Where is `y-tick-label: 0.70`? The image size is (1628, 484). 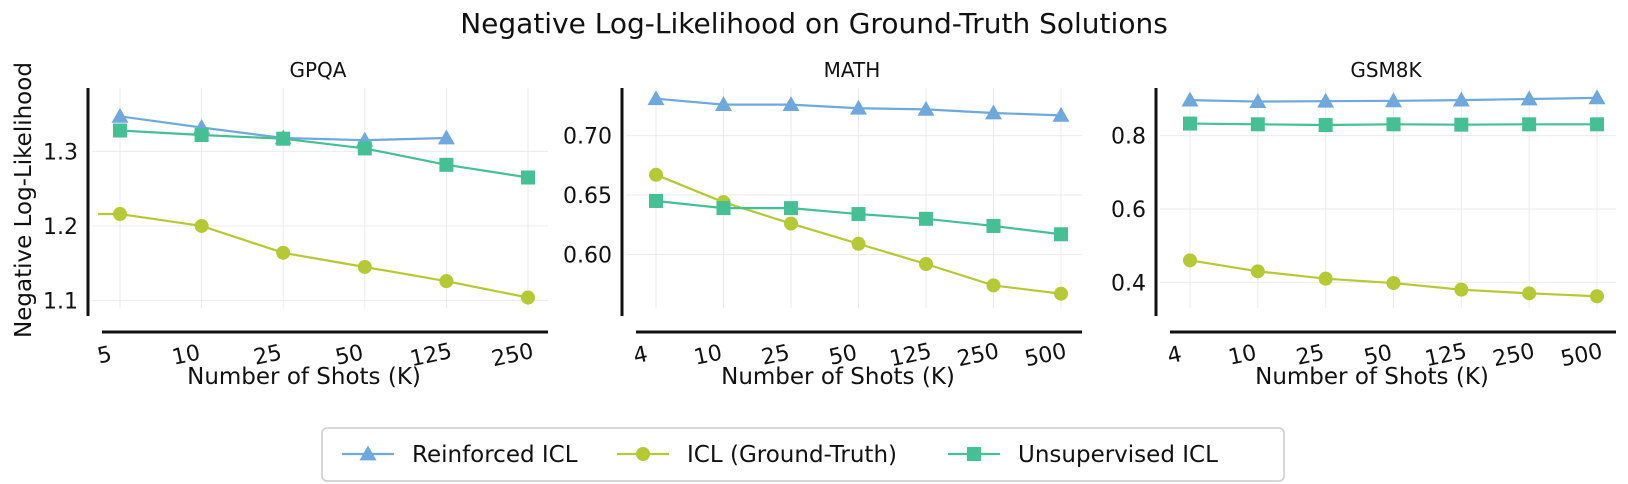
y-tick-label: 0.70 is located at coordinates (587, 137).